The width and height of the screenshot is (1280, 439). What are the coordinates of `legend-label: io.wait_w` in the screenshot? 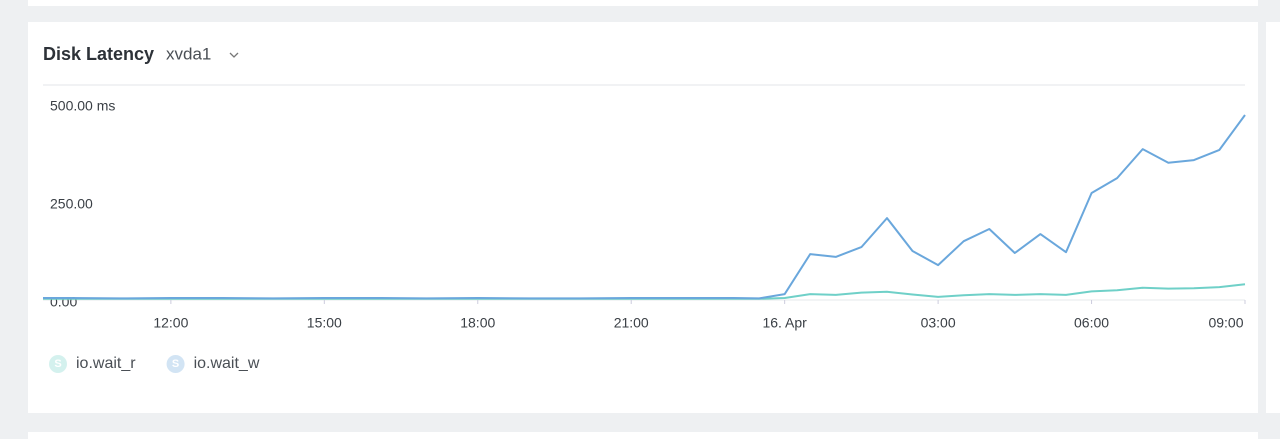 It's located at (227, 363).